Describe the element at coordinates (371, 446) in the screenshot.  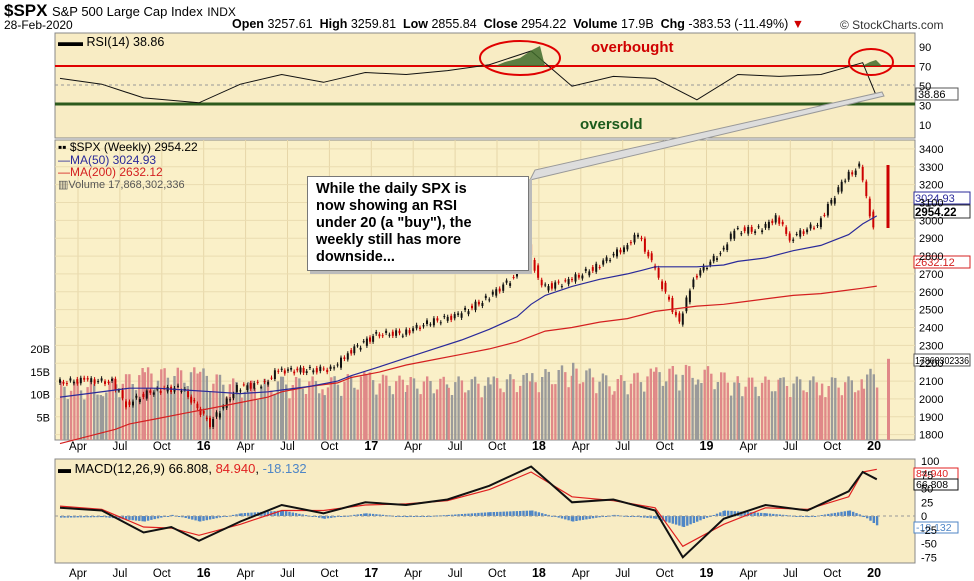
I see `x-tick-label: 17` at that location.